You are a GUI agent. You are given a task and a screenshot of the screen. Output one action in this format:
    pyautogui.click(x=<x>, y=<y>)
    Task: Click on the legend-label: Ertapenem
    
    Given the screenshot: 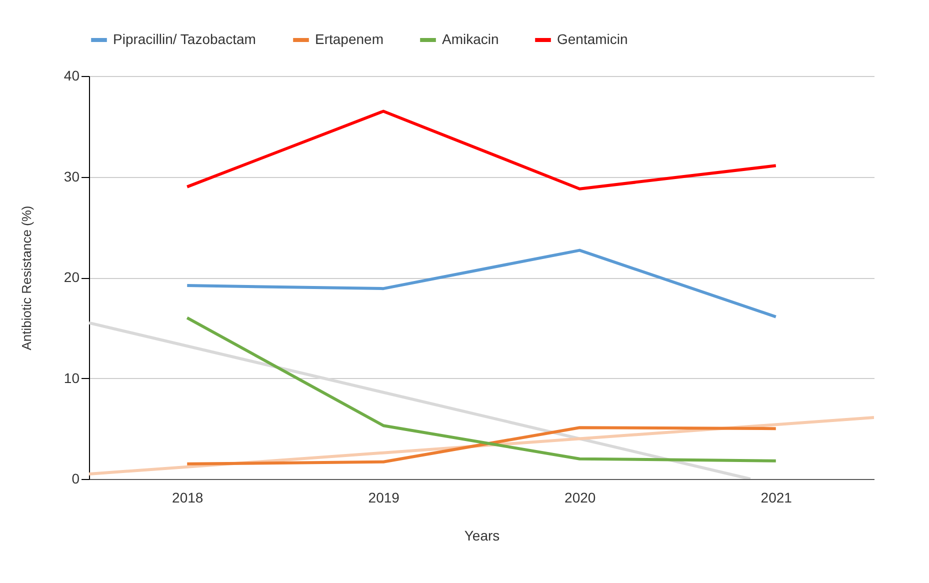 What is the action you would take?
    pyautogui.click(x=349, y=39)
    